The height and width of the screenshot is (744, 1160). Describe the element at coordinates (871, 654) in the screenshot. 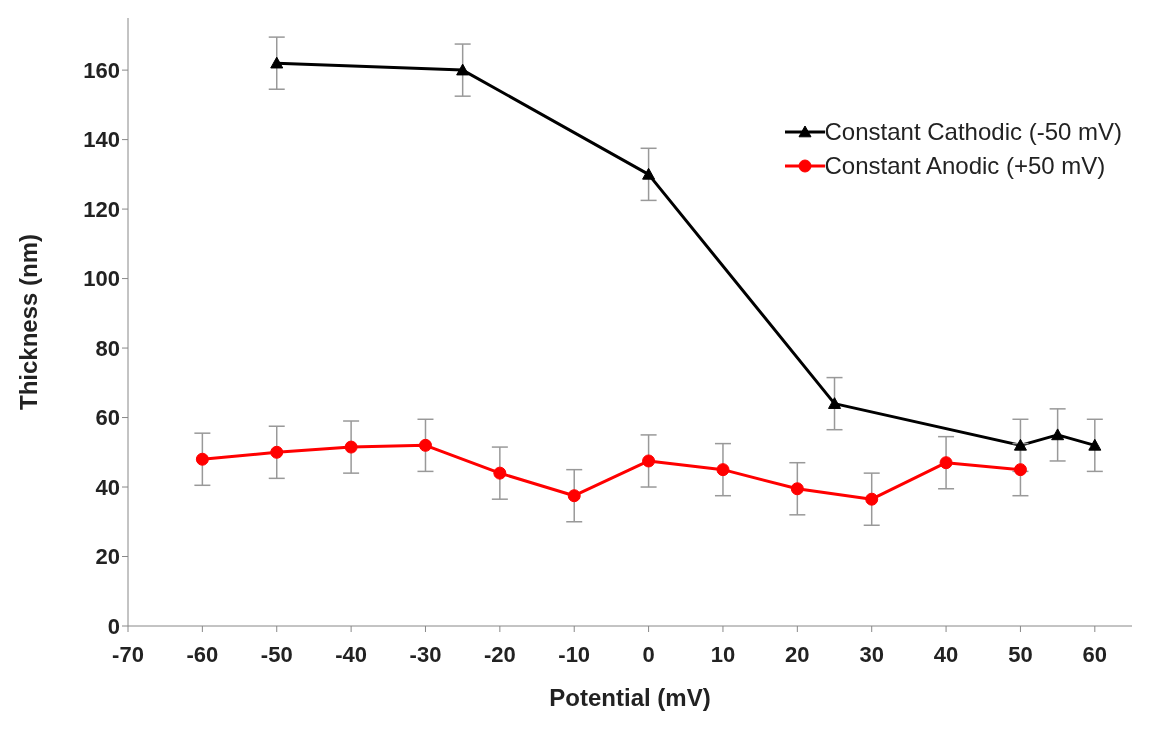

I see `x-tick-label: 30` at that location.